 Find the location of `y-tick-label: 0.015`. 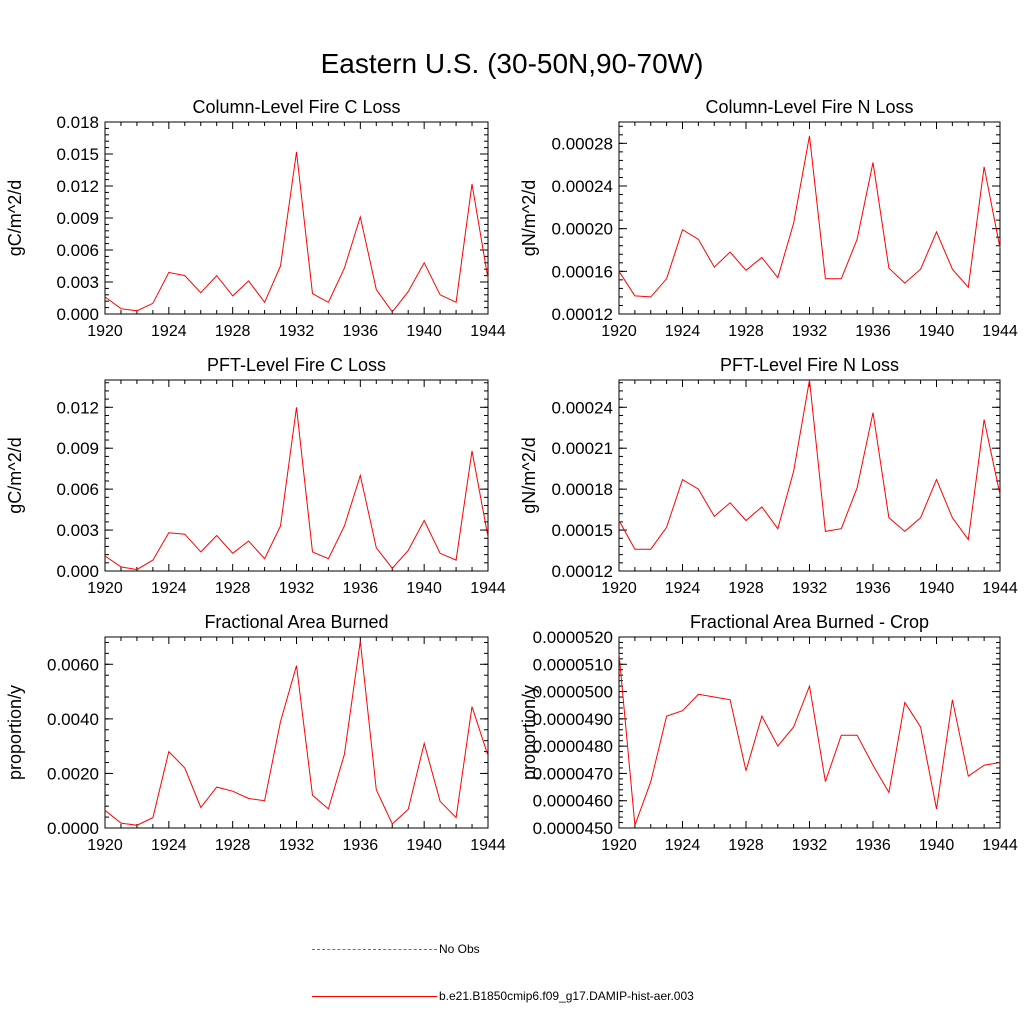

y-tick-label: 0.015 is located at coordinates (77, 154).